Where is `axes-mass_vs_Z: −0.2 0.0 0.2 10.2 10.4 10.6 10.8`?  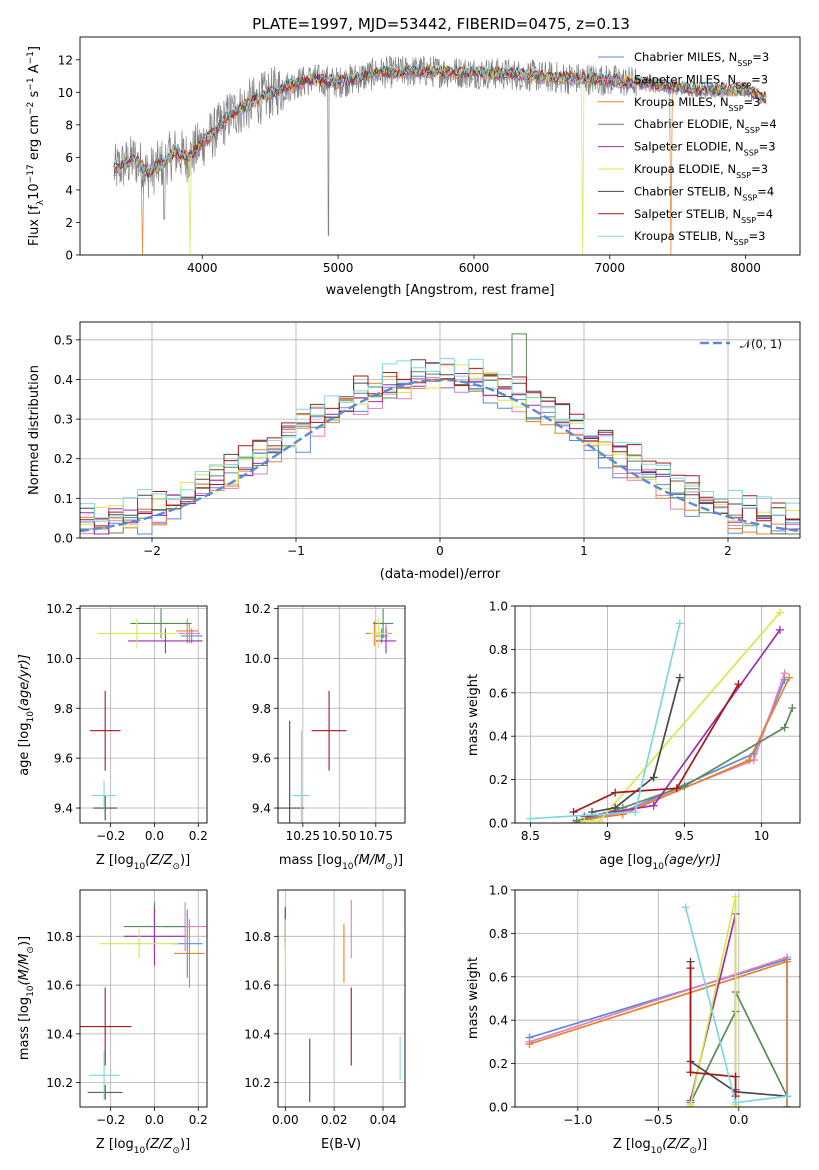
axes-mass_vs_Z: −0.2 0.0 0.2 10.2 10.4 10.6 10.8 is located at coordinates (127, 1008).